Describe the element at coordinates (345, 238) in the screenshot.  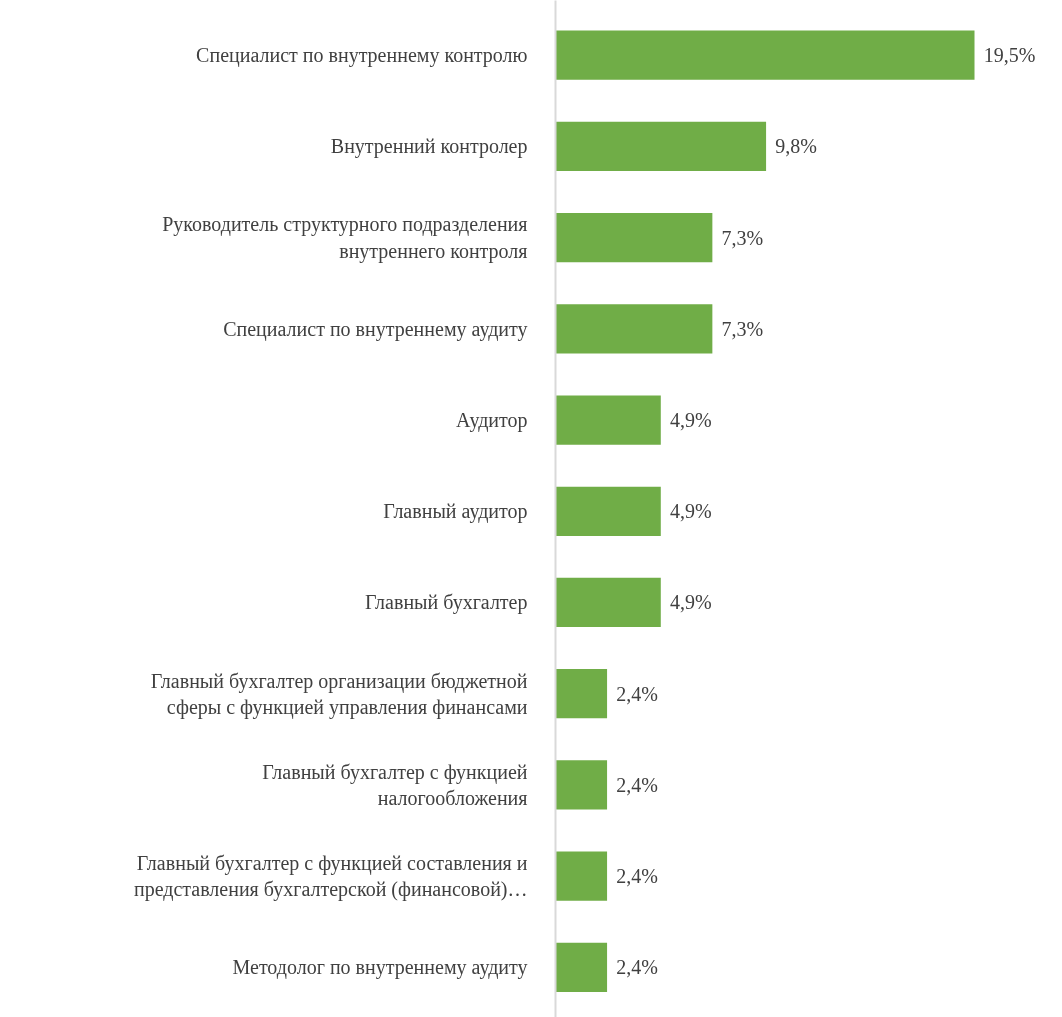
I see `y-tick-label: Руководитель структурного подразделения внутреннего контроля` at that location.